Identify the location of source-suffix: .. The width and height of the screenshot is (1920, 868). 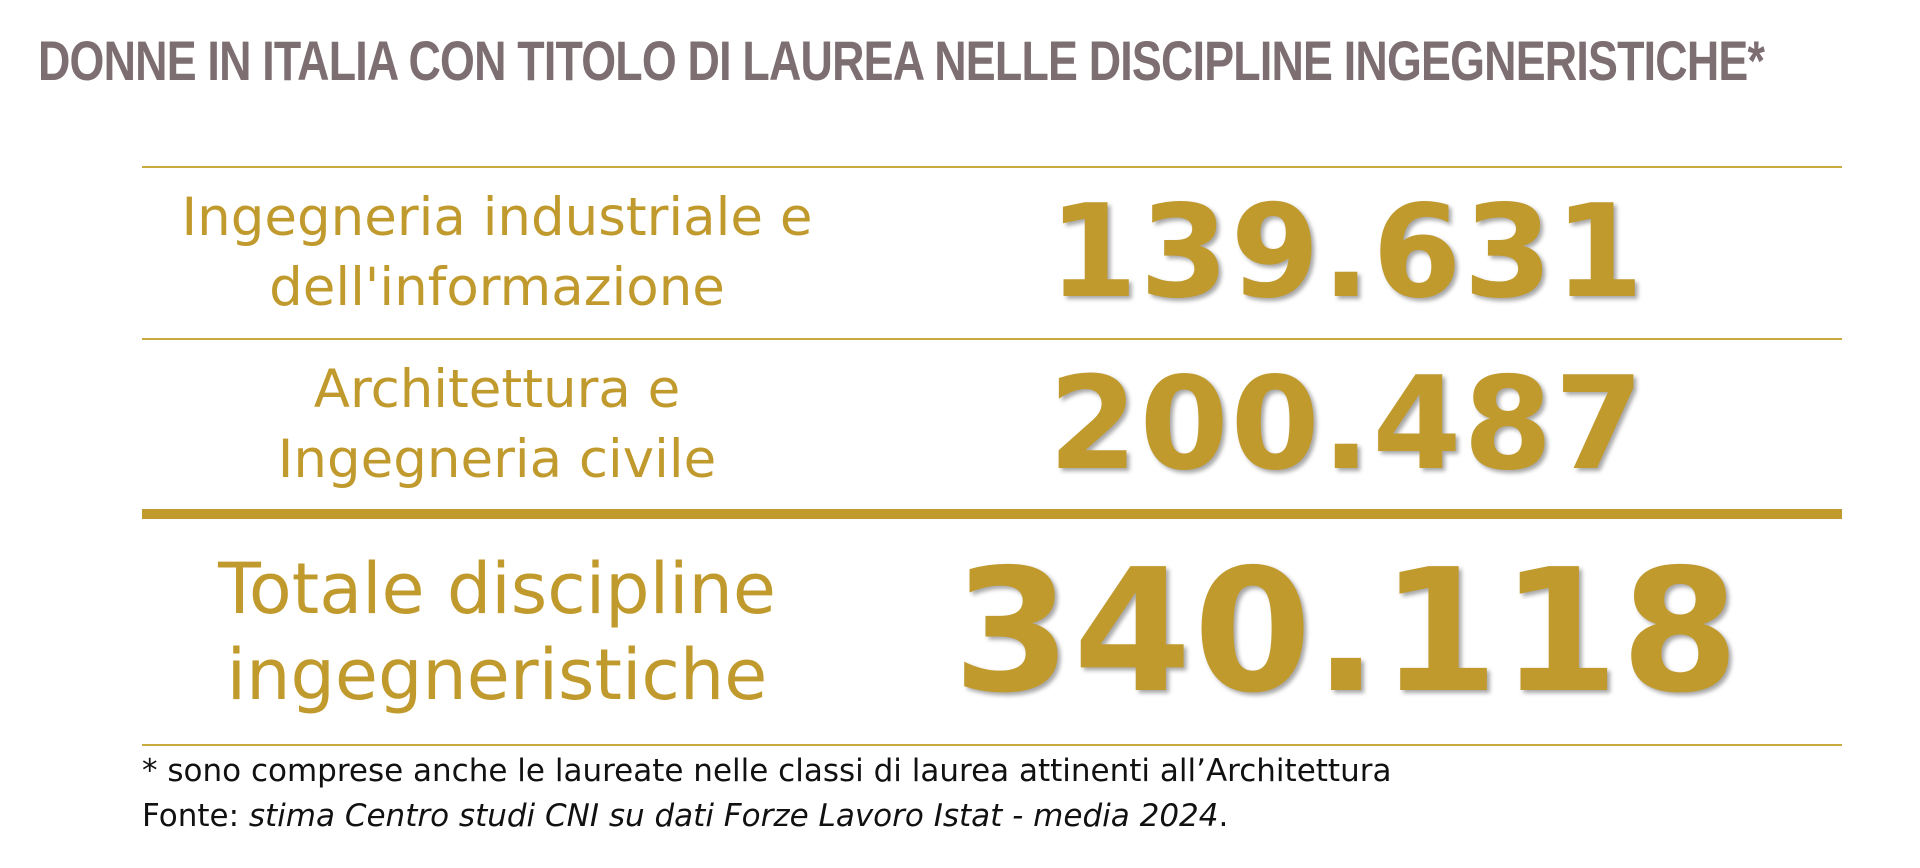
(1223, 816).